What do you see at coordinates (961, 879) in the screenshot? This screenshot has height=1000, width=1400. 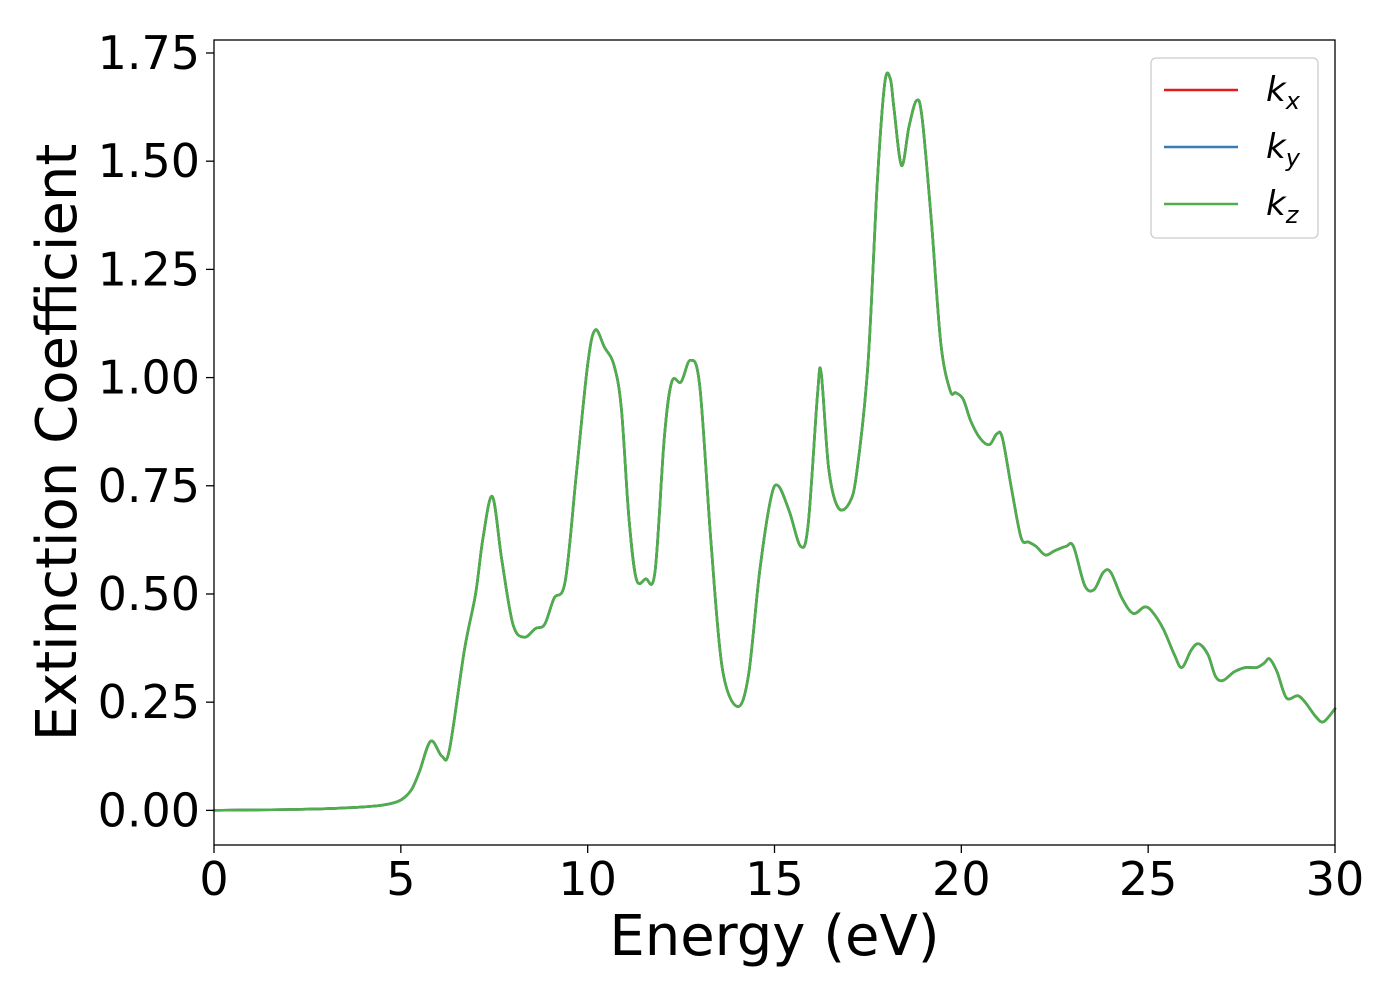 I see `x-tick-label: 20` at bounding box center [961, 879].